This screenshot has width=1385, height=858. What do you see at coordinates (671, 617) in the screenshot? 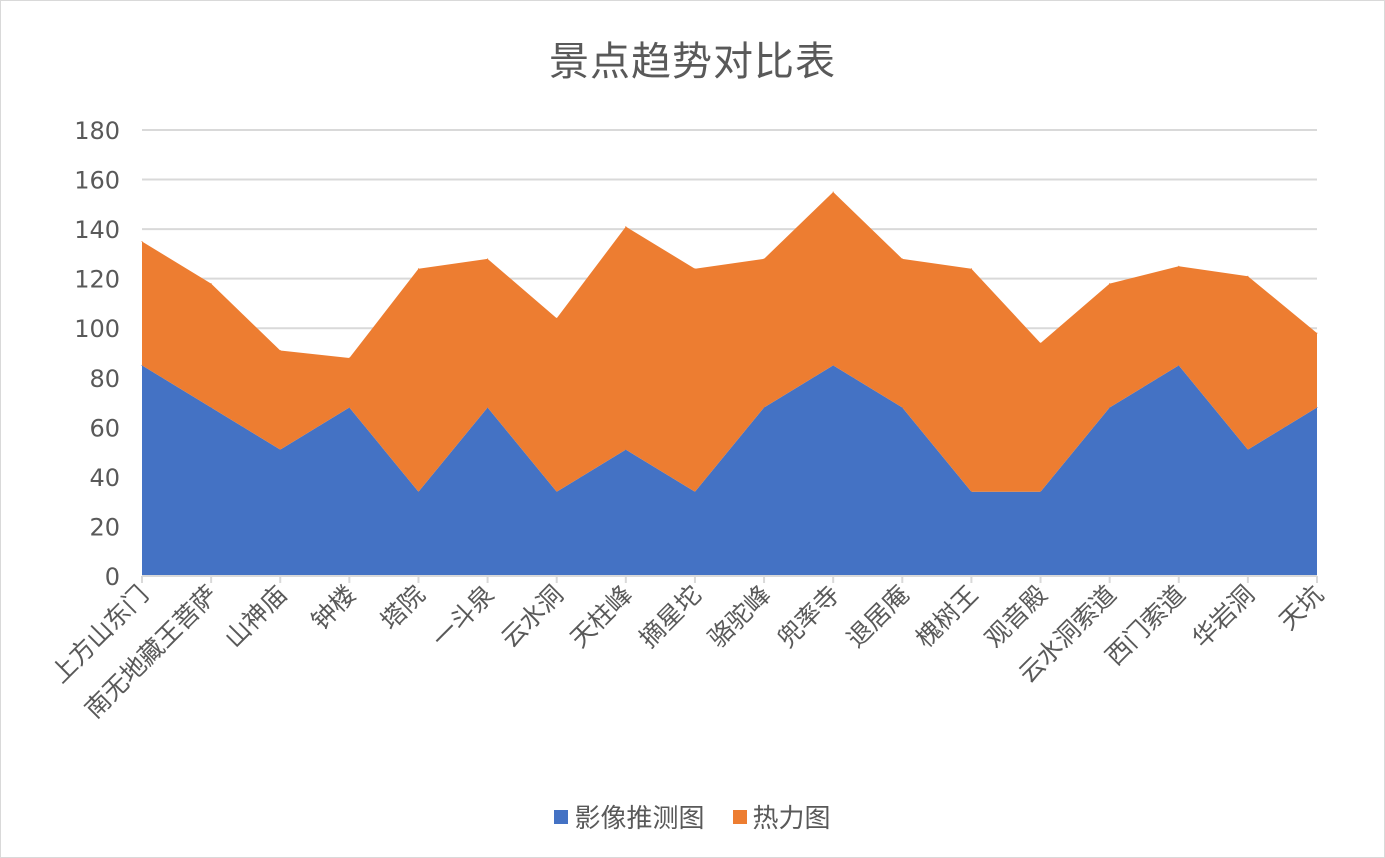
I see `x-tick-label: 摘星坨` at bounding box center [671, 617].